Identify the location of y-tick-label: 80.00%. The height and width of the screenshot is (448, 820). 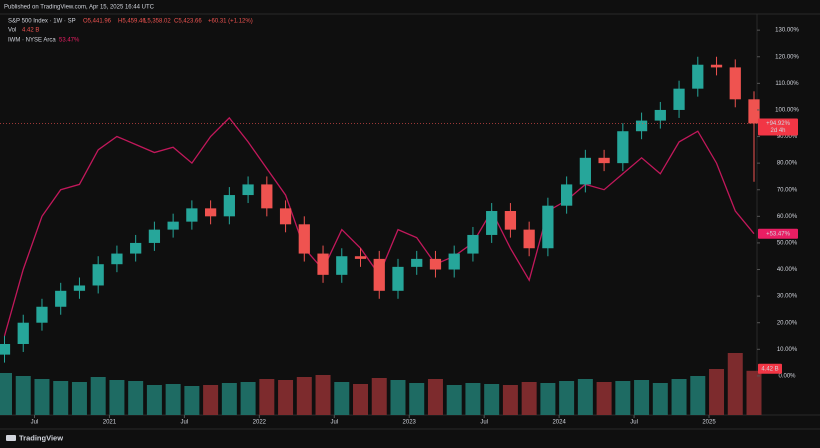
(787, 164).